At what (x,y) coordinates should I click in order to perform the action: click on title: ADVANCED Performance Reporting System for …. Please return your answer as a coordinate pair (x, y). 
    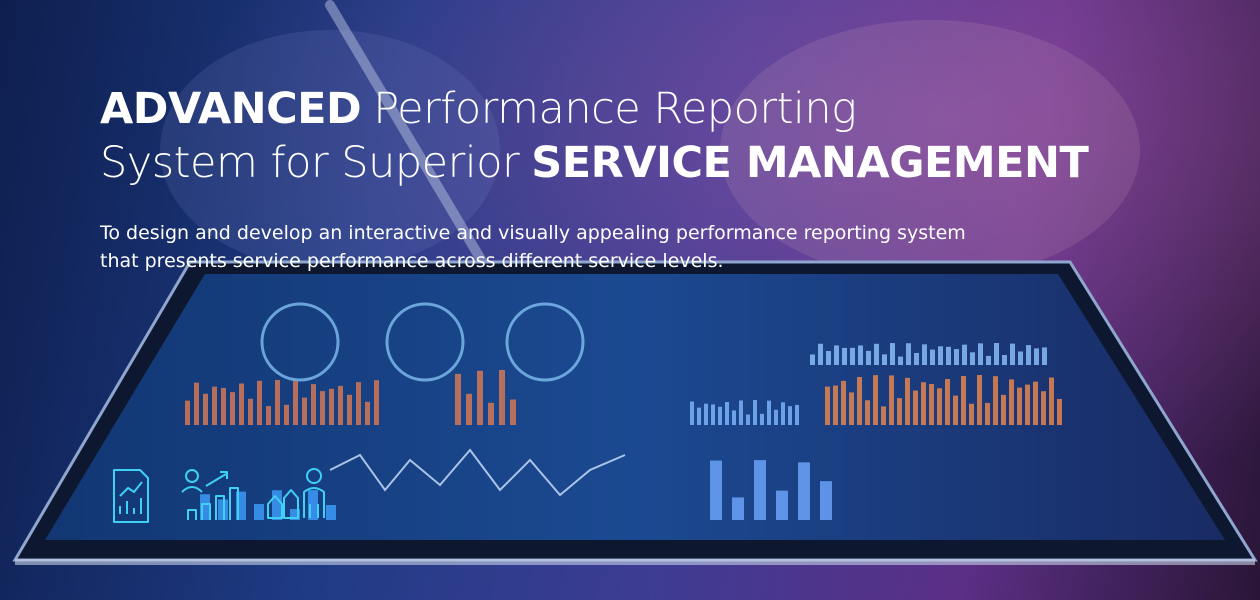
    Looking at the image, I should click on (600, 136).